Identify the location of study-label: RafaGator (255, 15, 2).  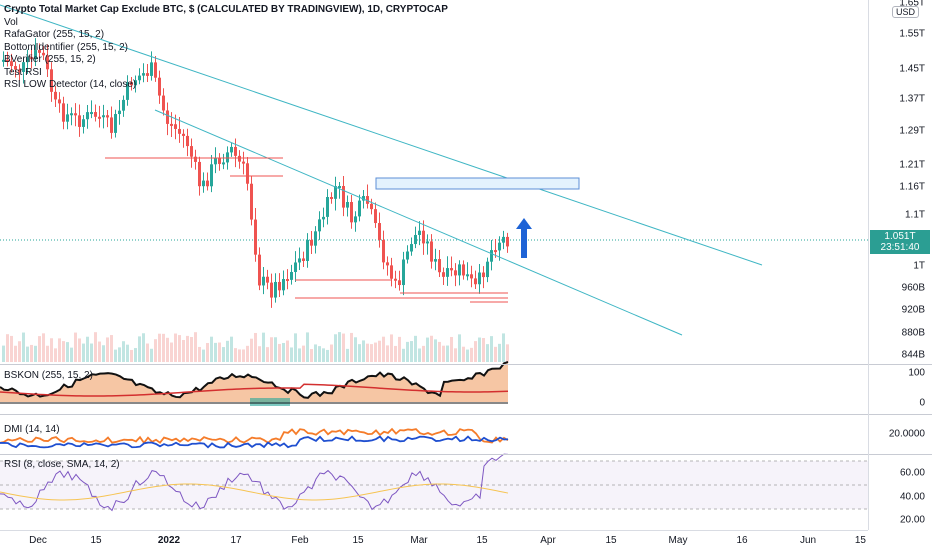
(54, 34).